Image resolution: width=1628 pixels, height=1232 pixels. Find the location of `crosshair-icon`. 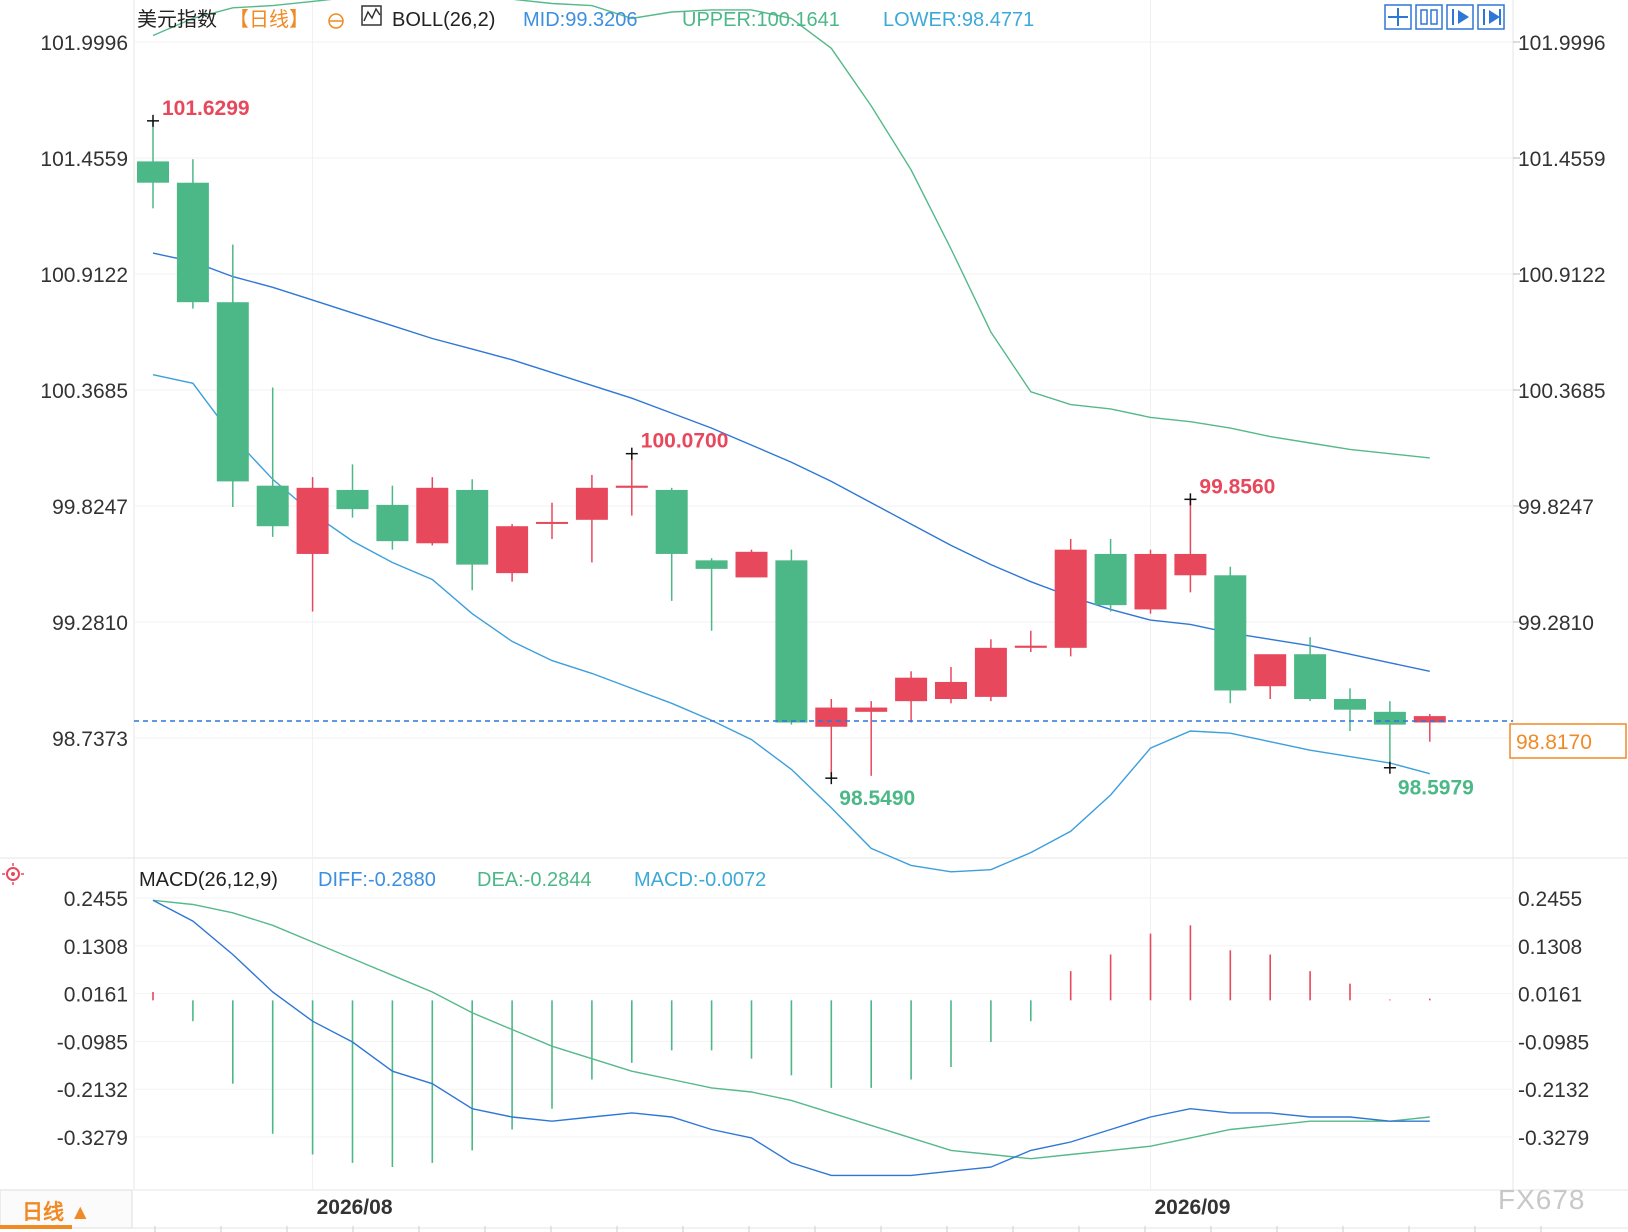

crosshair-icon is located at coordinates (1398, 17).